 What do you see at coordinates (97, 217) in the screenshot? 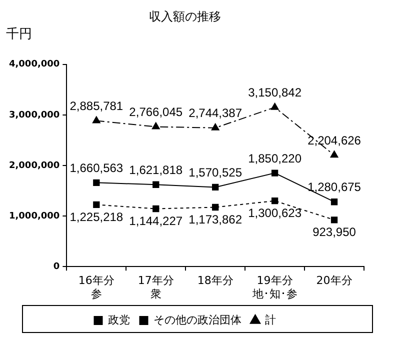
I see `data-label: 1,225,218` at bounding box center [97, 217].